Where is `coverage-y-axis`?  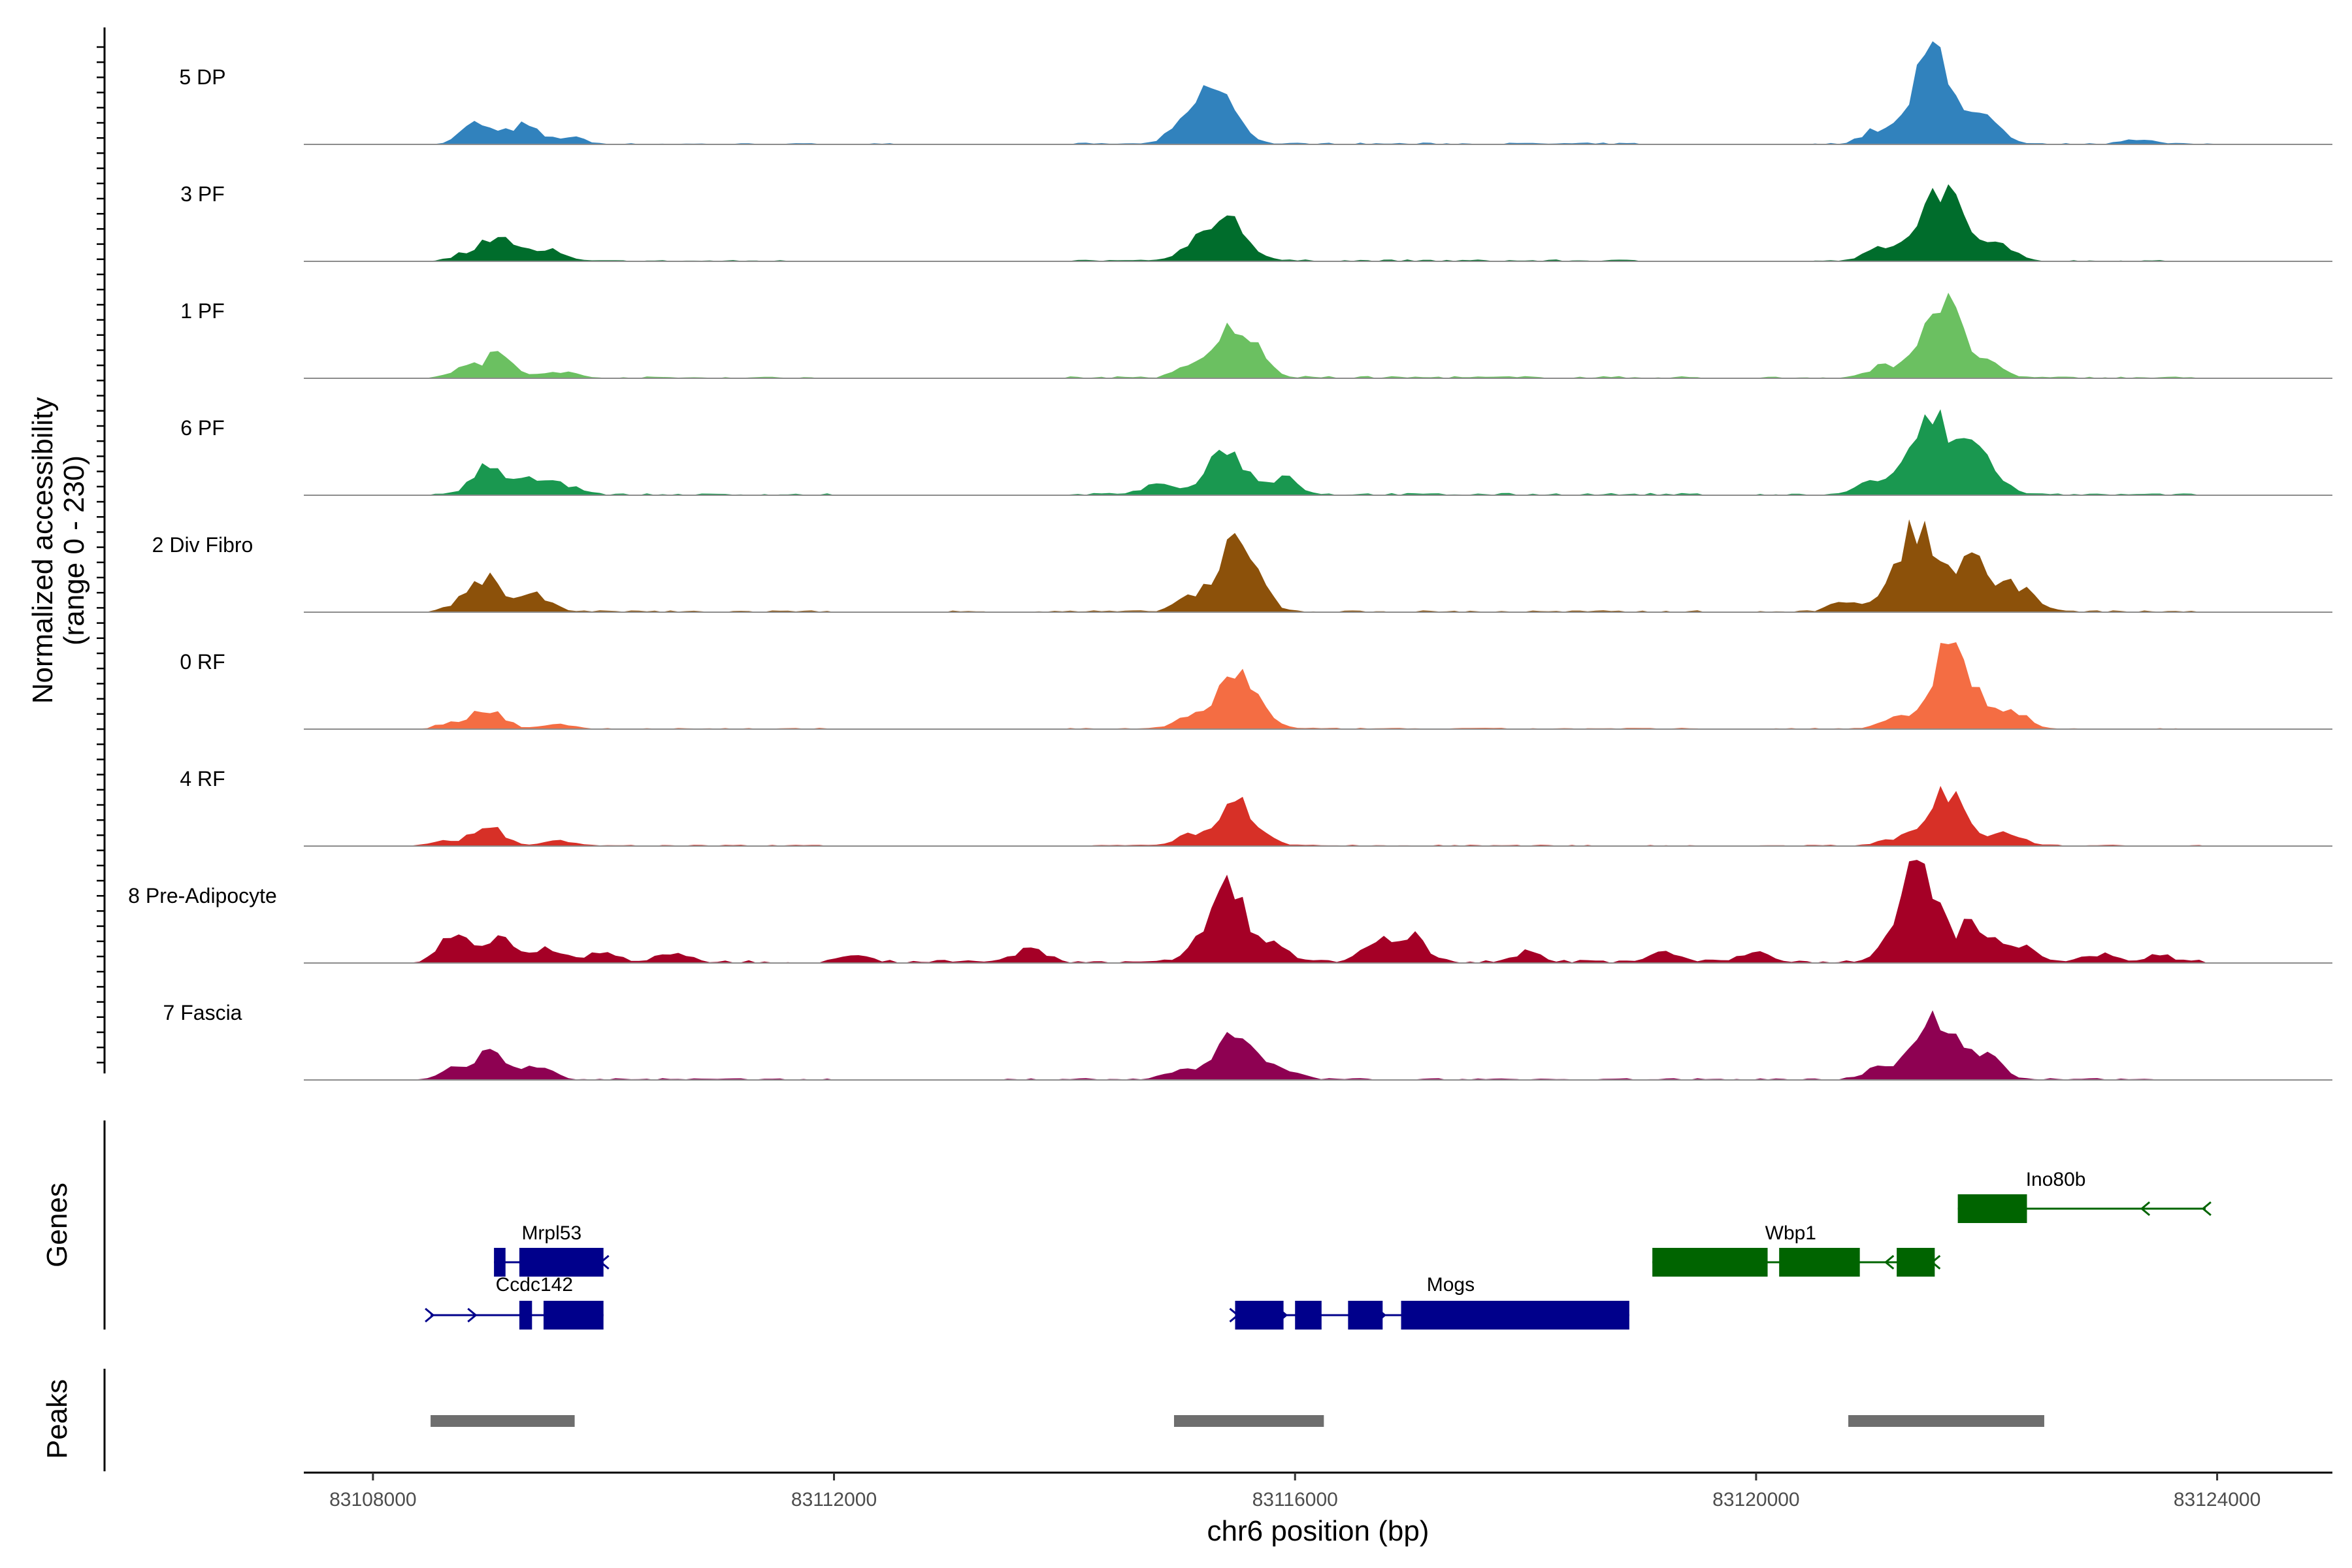
coverage-y-axis is located at coordinates (101, 550).